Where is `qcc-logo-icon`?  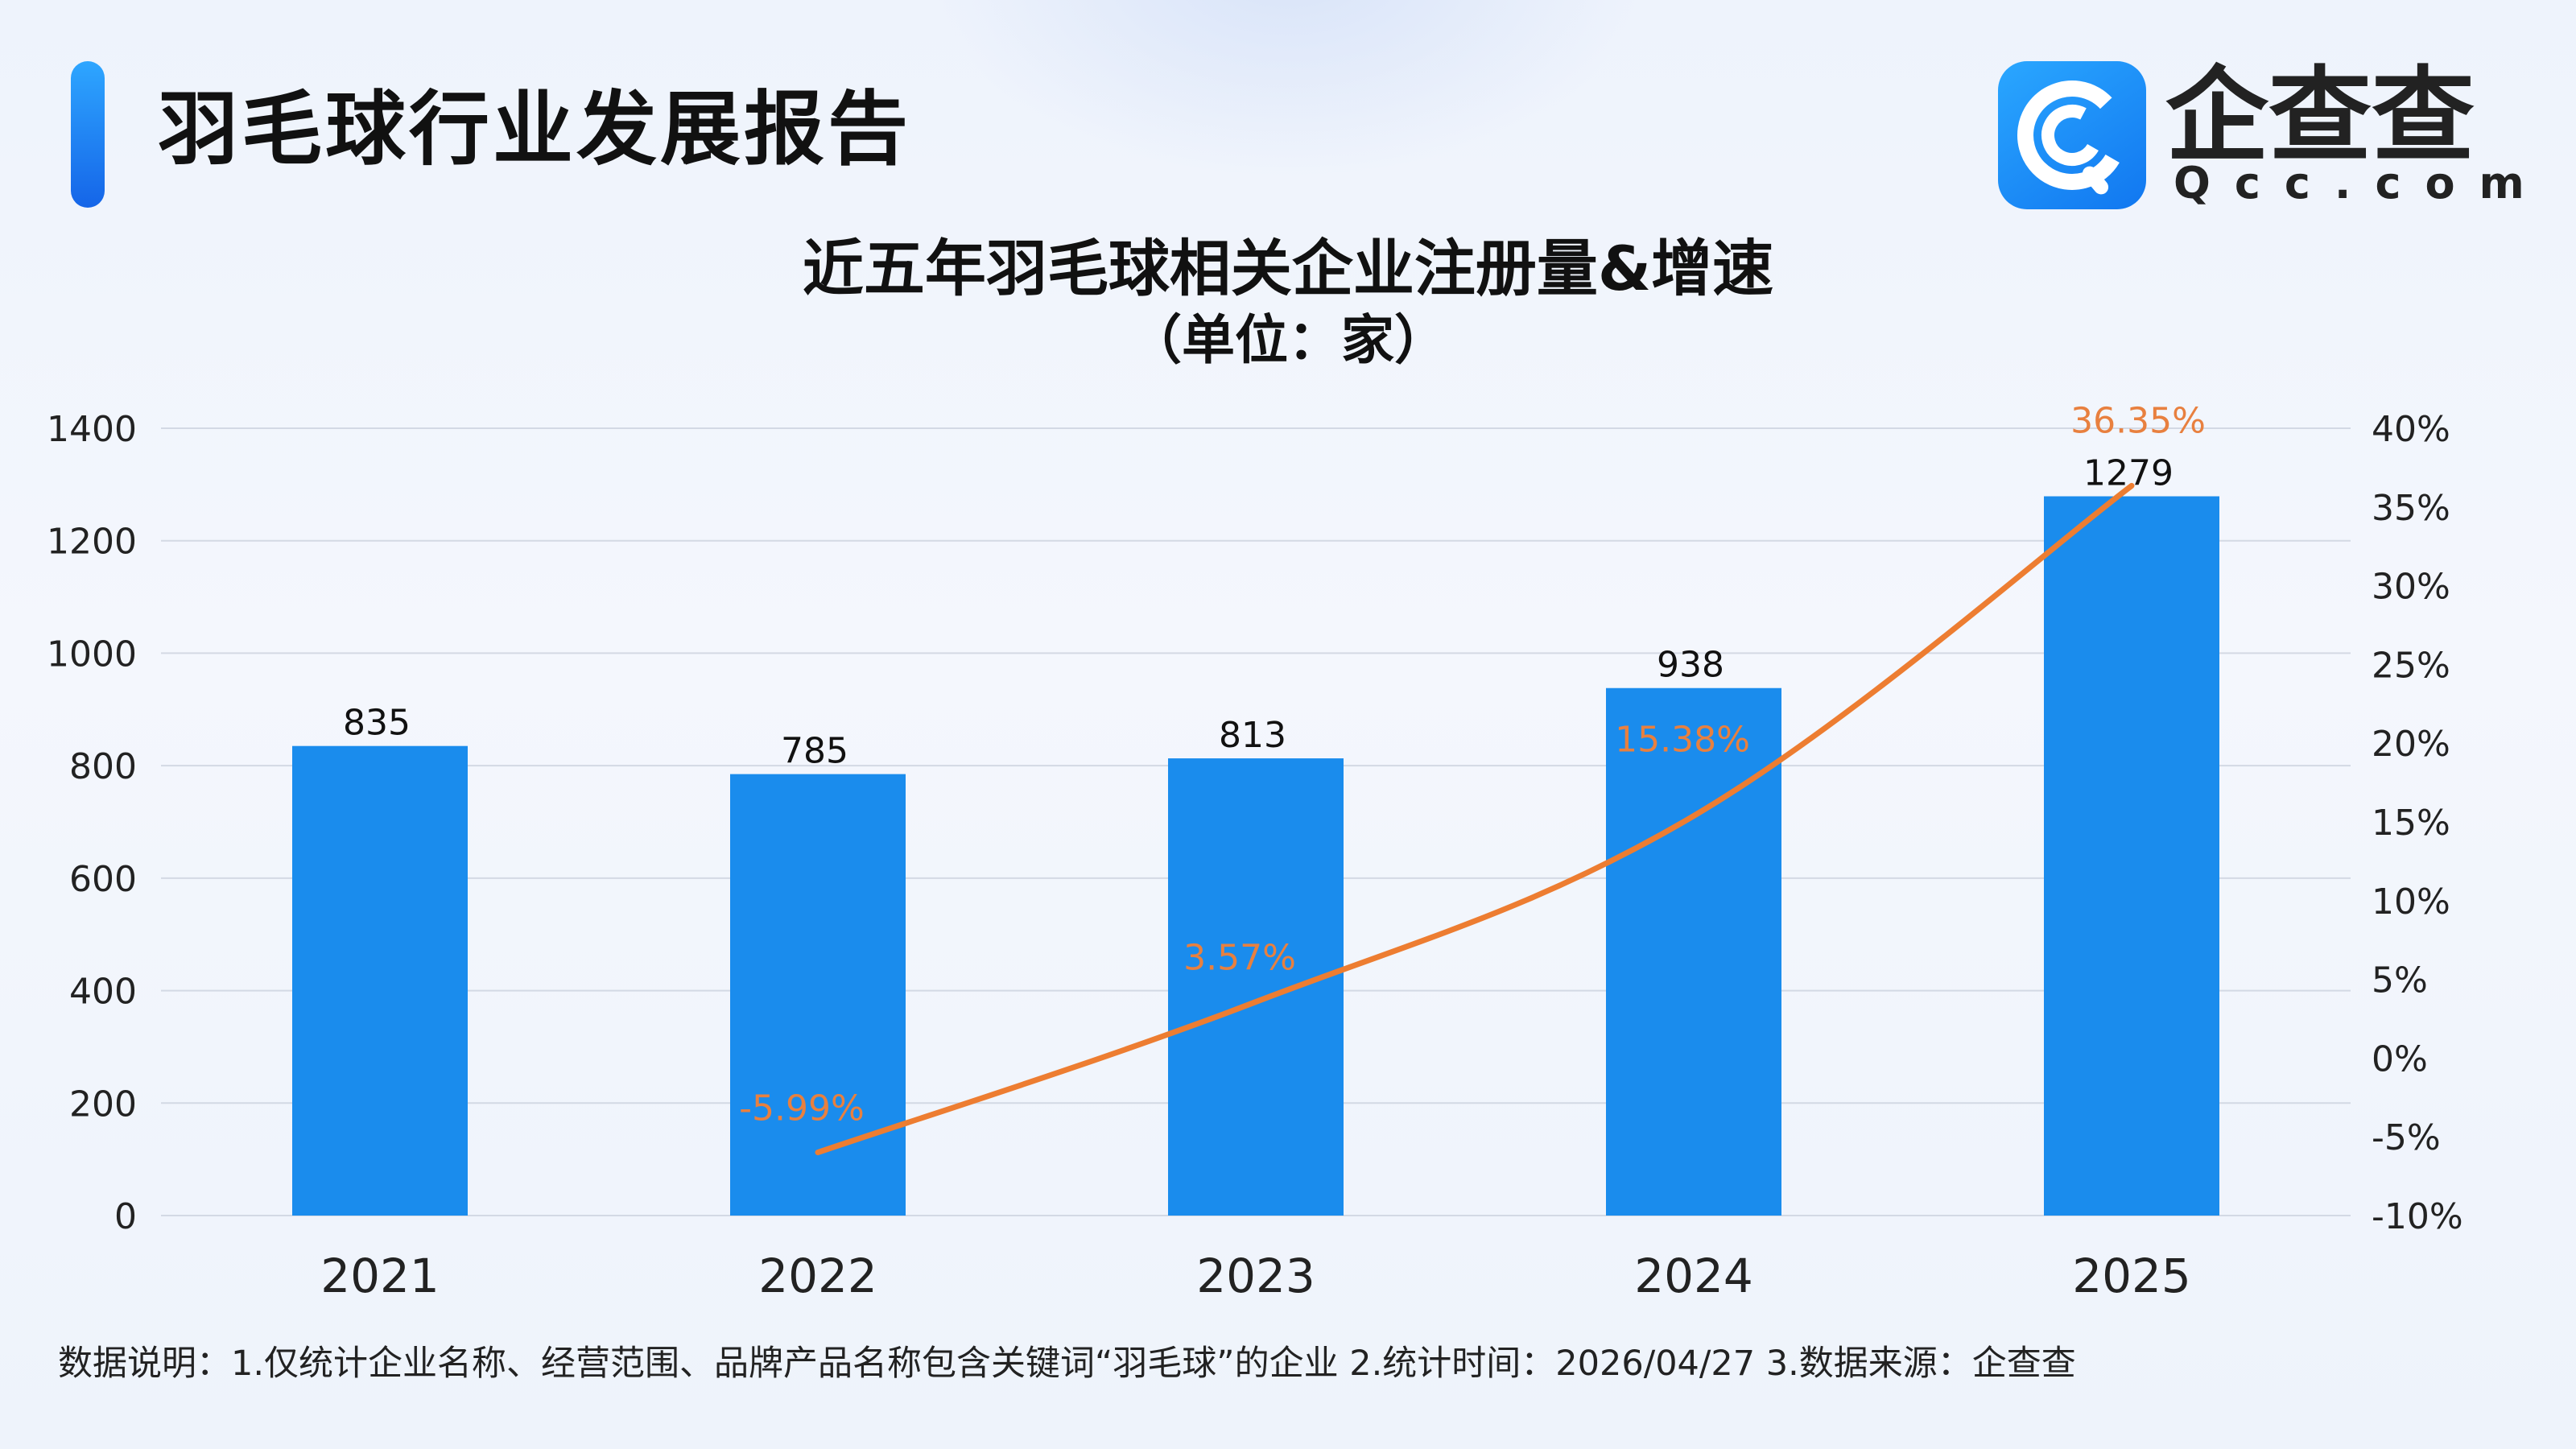
qcc-logo-icon is located at coordinates (2072, 135).